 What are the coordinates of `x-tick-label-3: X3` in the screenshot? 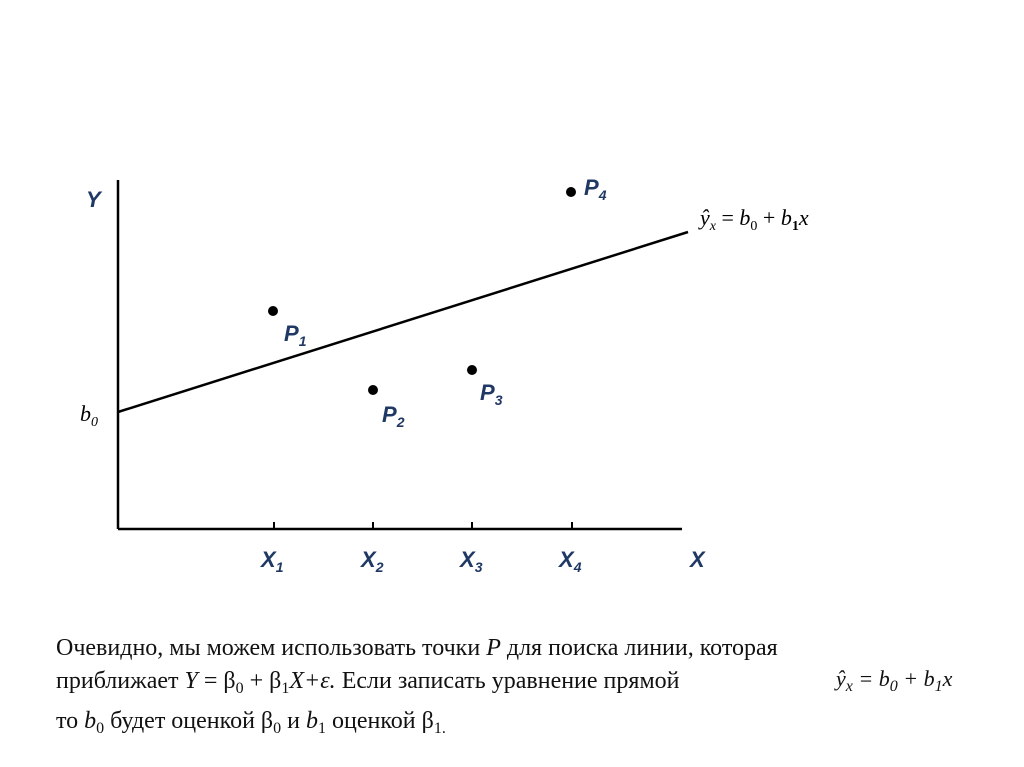 It's located at (470, 561).